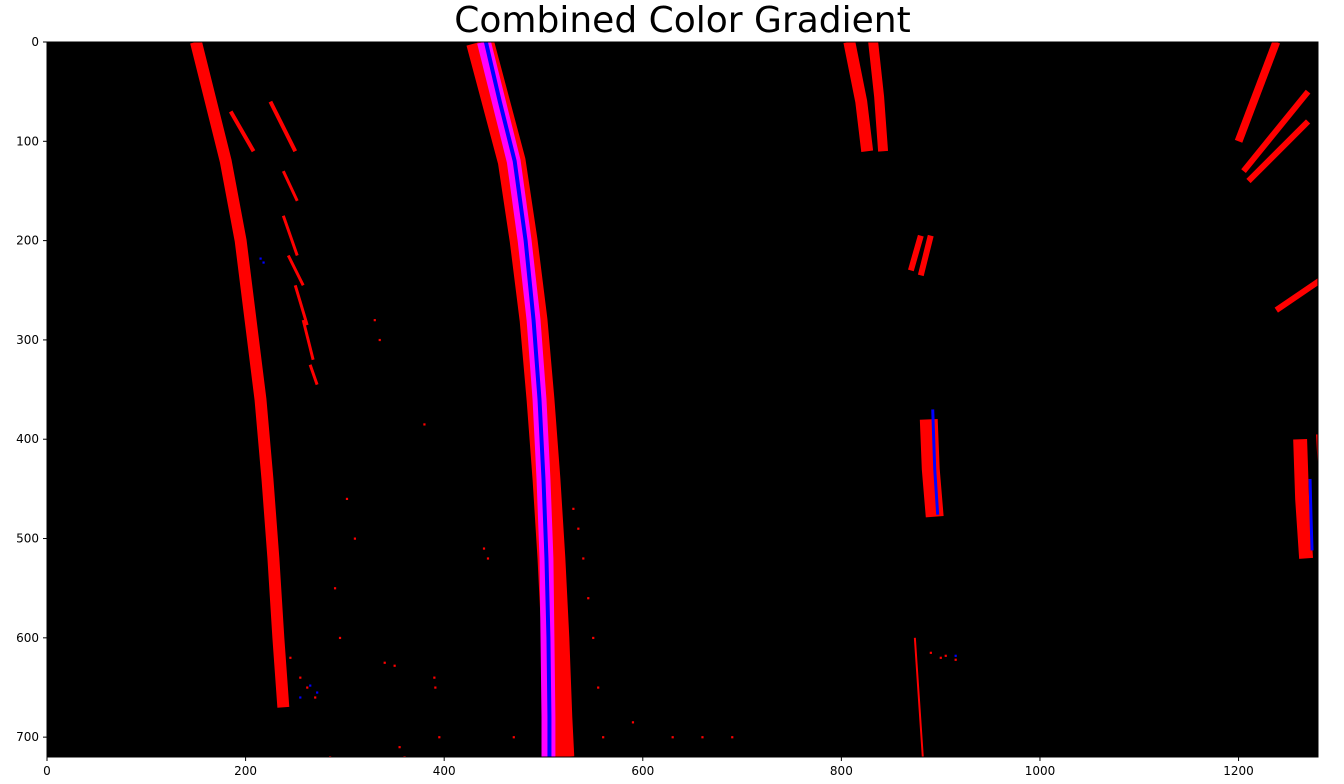 Image resolution: width=1344 pixels, height=784 pixels. I want to click on y-tick-label: 500, so click(27, 539).